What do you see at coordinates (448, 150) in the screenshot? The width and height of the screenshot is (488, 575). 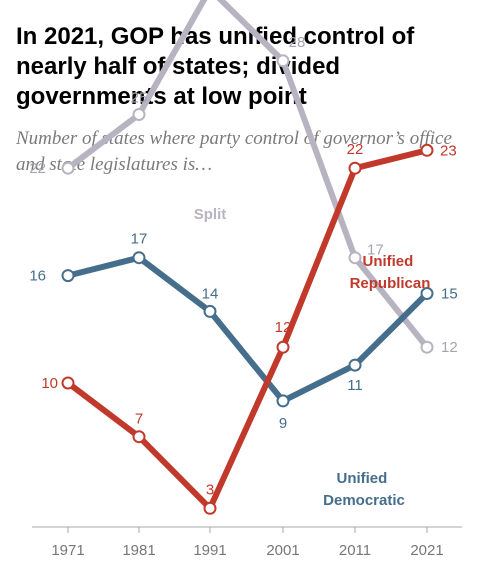 I see `data-label-unified_republican-2021: 23` at bounding box center [448, 150].